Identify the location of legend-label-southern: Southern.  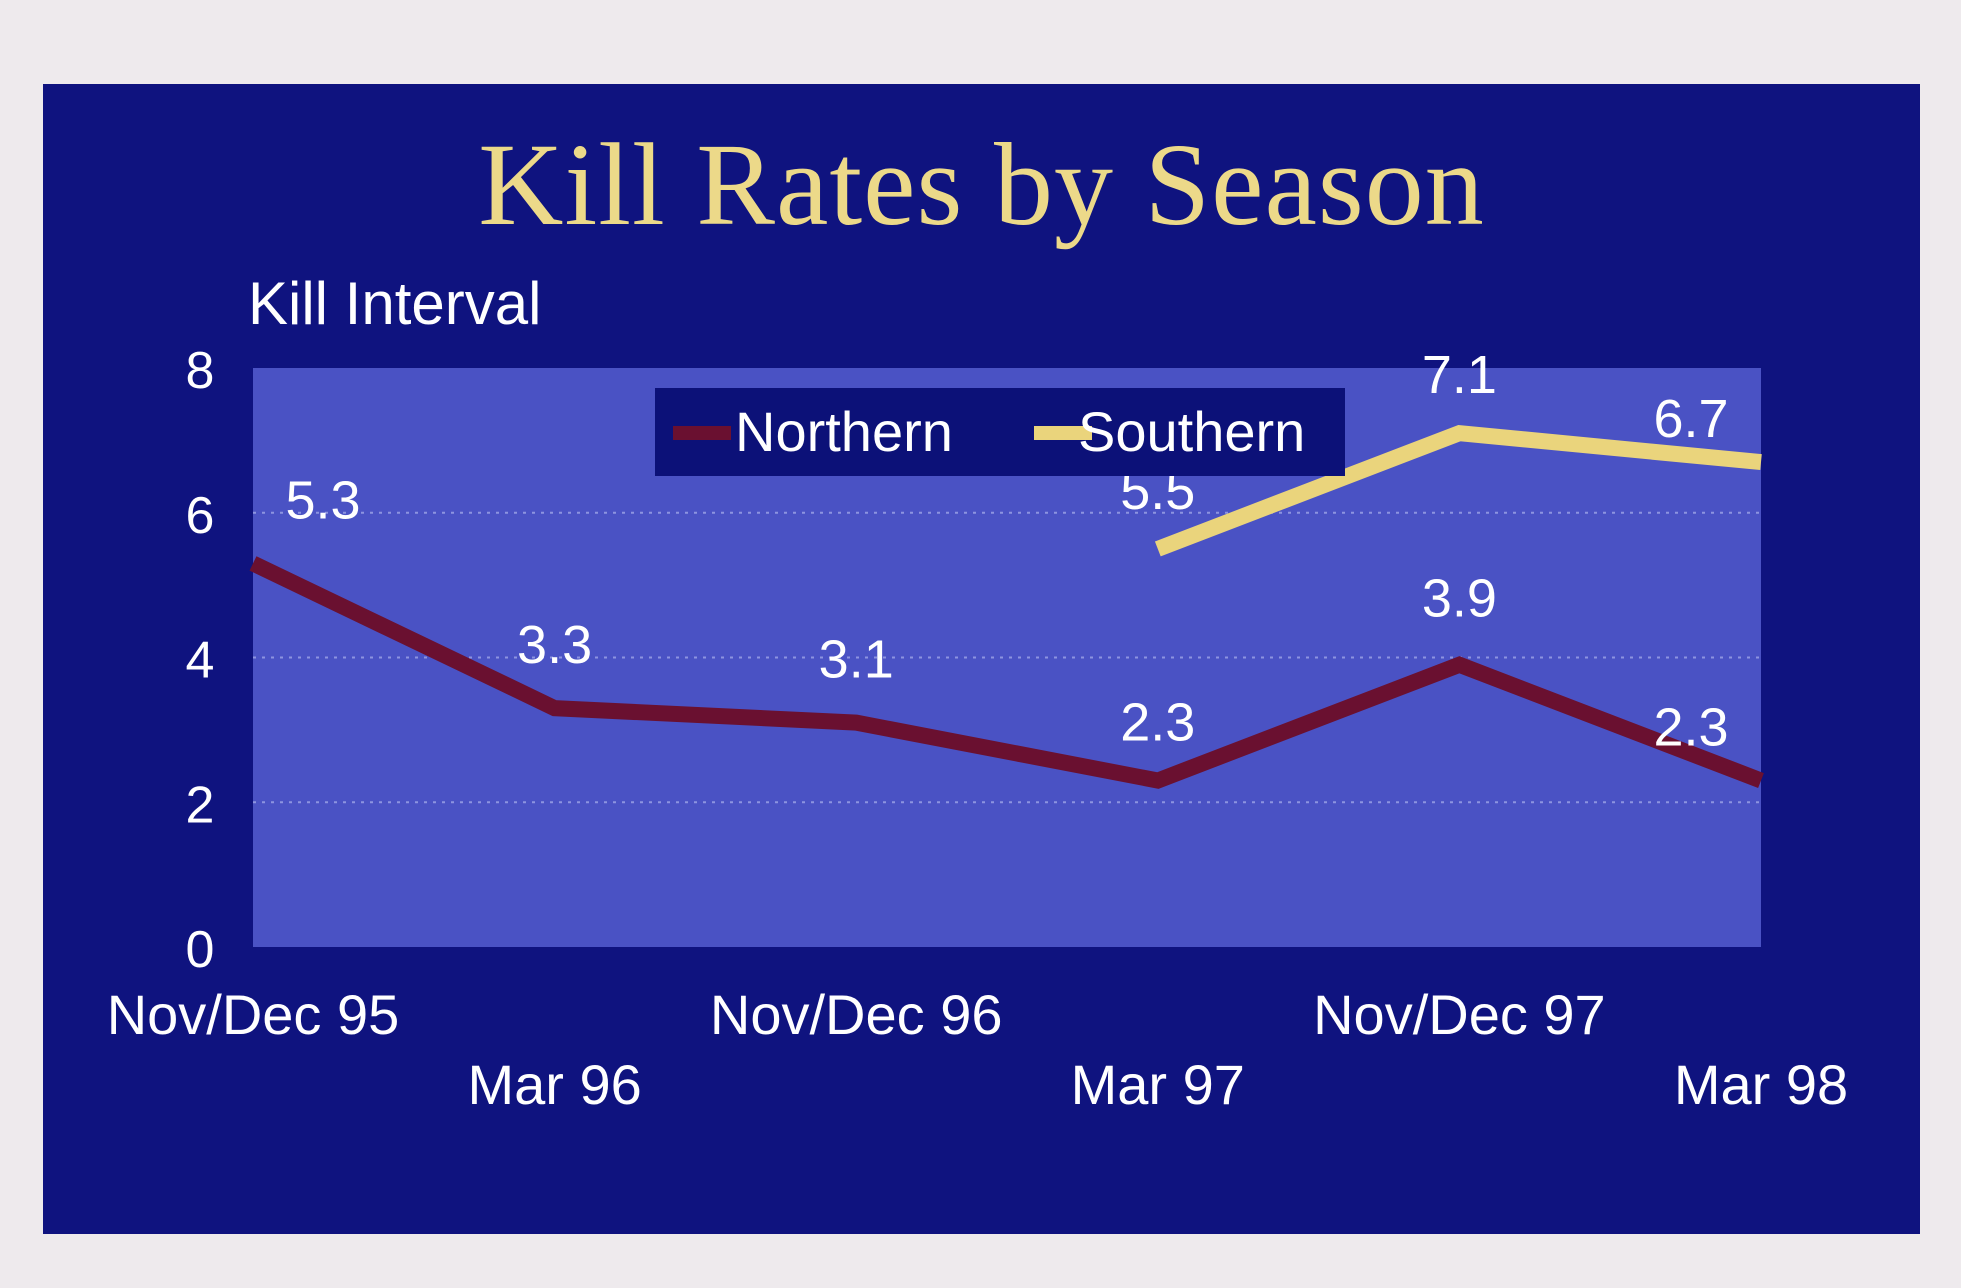
(1191, 431).